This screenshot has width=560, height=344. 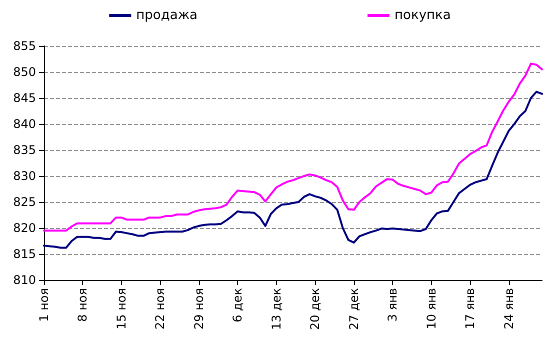 I want to click on y-tick-label: 855, so click(x=24, y=46).